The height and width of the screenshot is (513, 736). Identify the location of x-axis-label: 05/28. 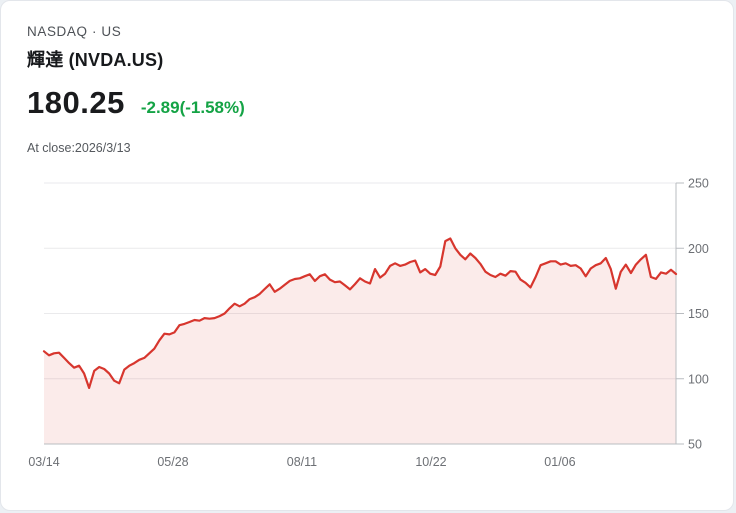
(172, 462).